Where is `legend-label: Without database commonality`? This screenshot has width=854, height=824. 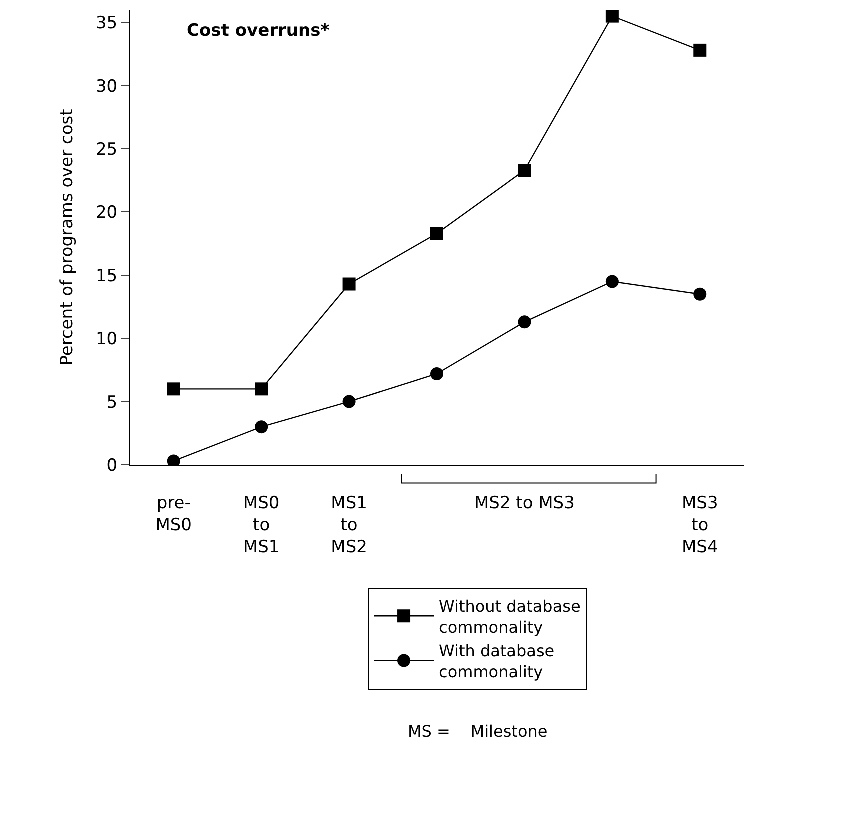 legend-label: Without database commonality is located at coordinates (510, 616).